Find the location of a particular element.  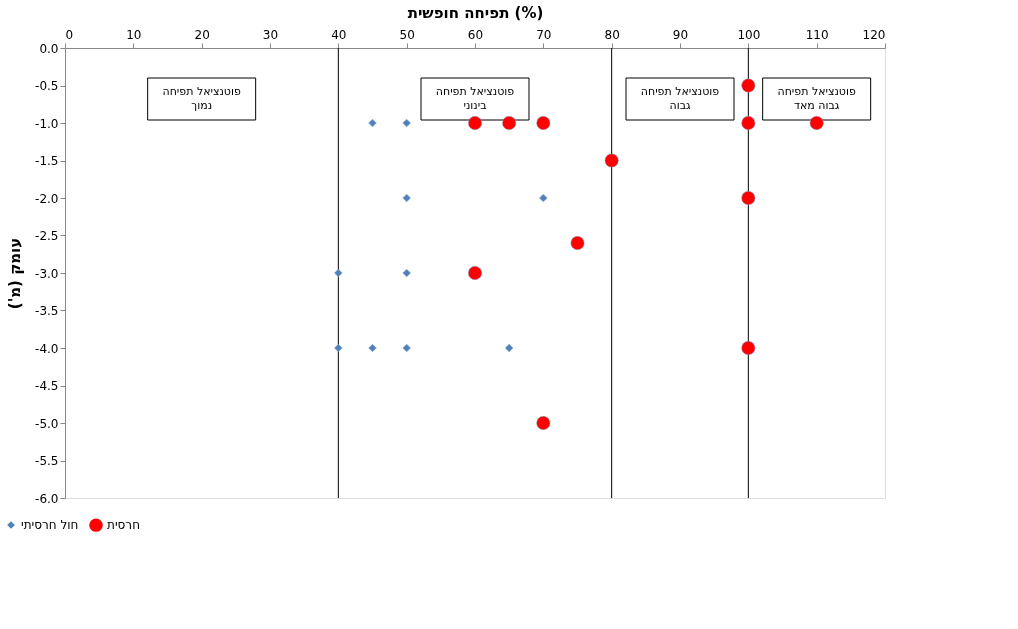

x-tick-label: 70 is located at coordinates (544, 34).